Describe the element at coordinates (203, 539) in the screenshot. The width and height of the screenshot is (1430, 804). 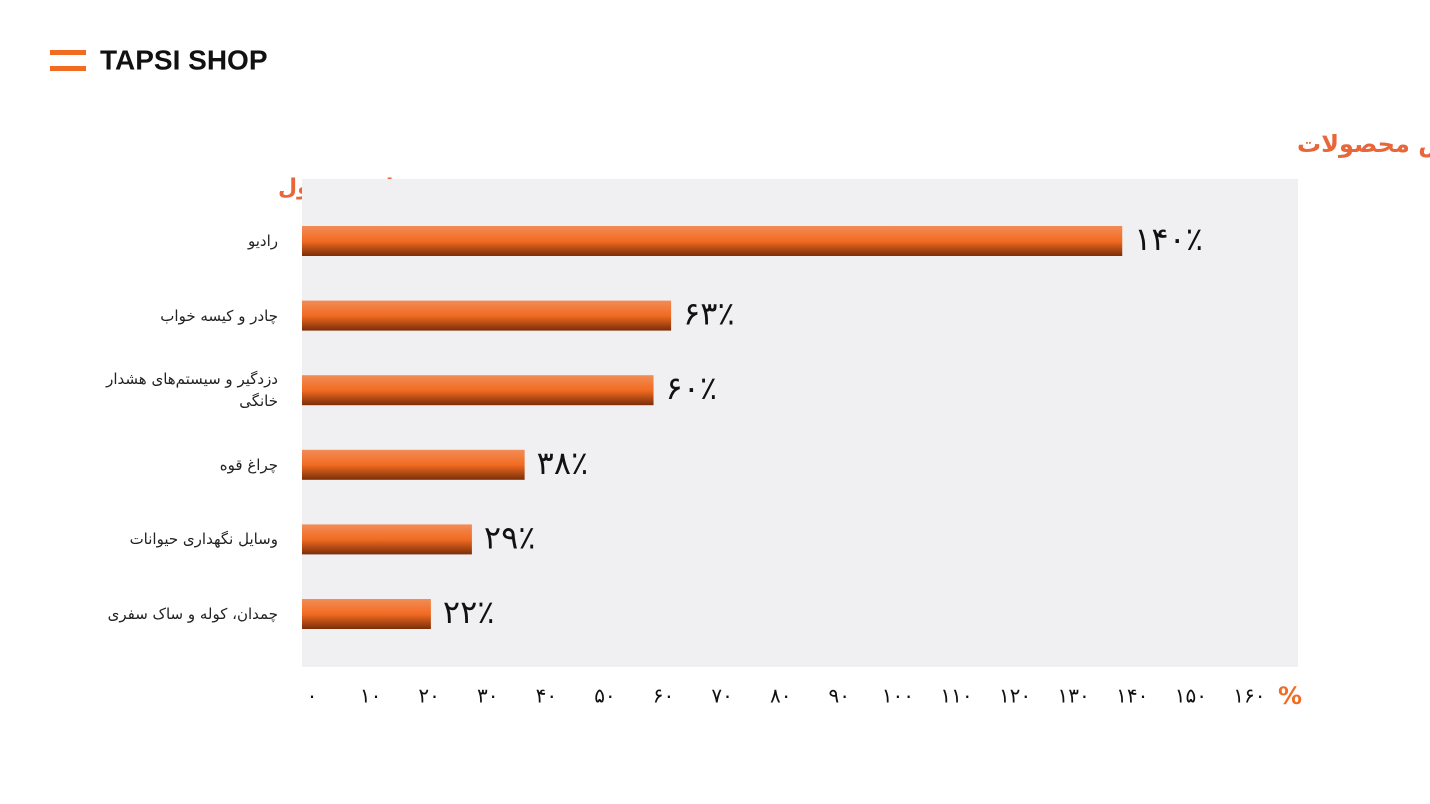
I see `category-label: وسایل نگهداری حیوانات` at that location.